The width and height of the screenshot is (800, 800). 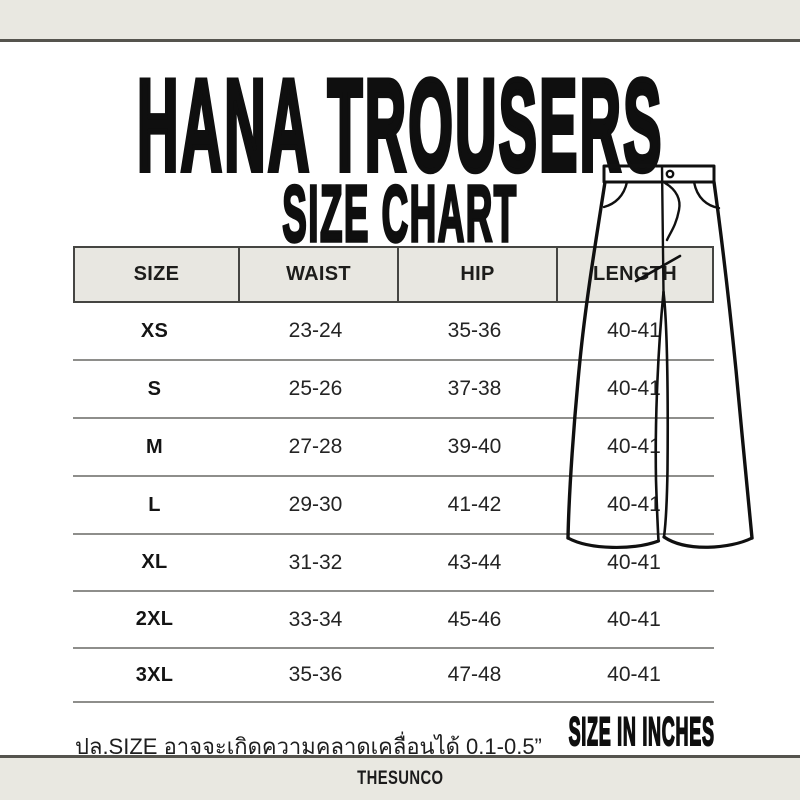 I want to click on cell-hip: 45-46, so click(x=474, y=619).